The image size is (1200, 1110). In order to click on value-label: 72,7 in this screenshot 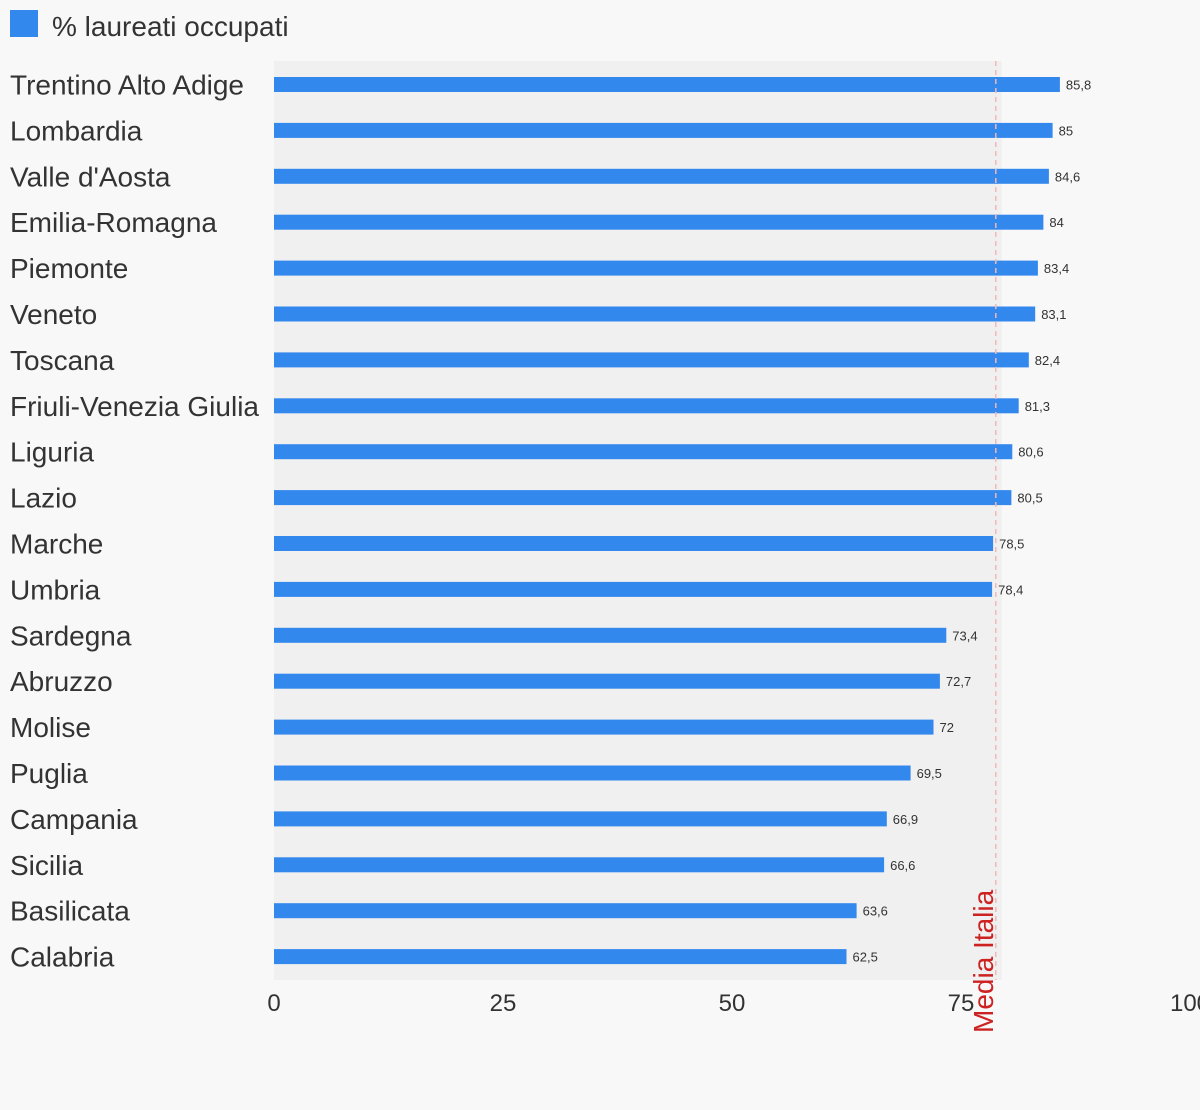, I will do `click(958, 681)`.